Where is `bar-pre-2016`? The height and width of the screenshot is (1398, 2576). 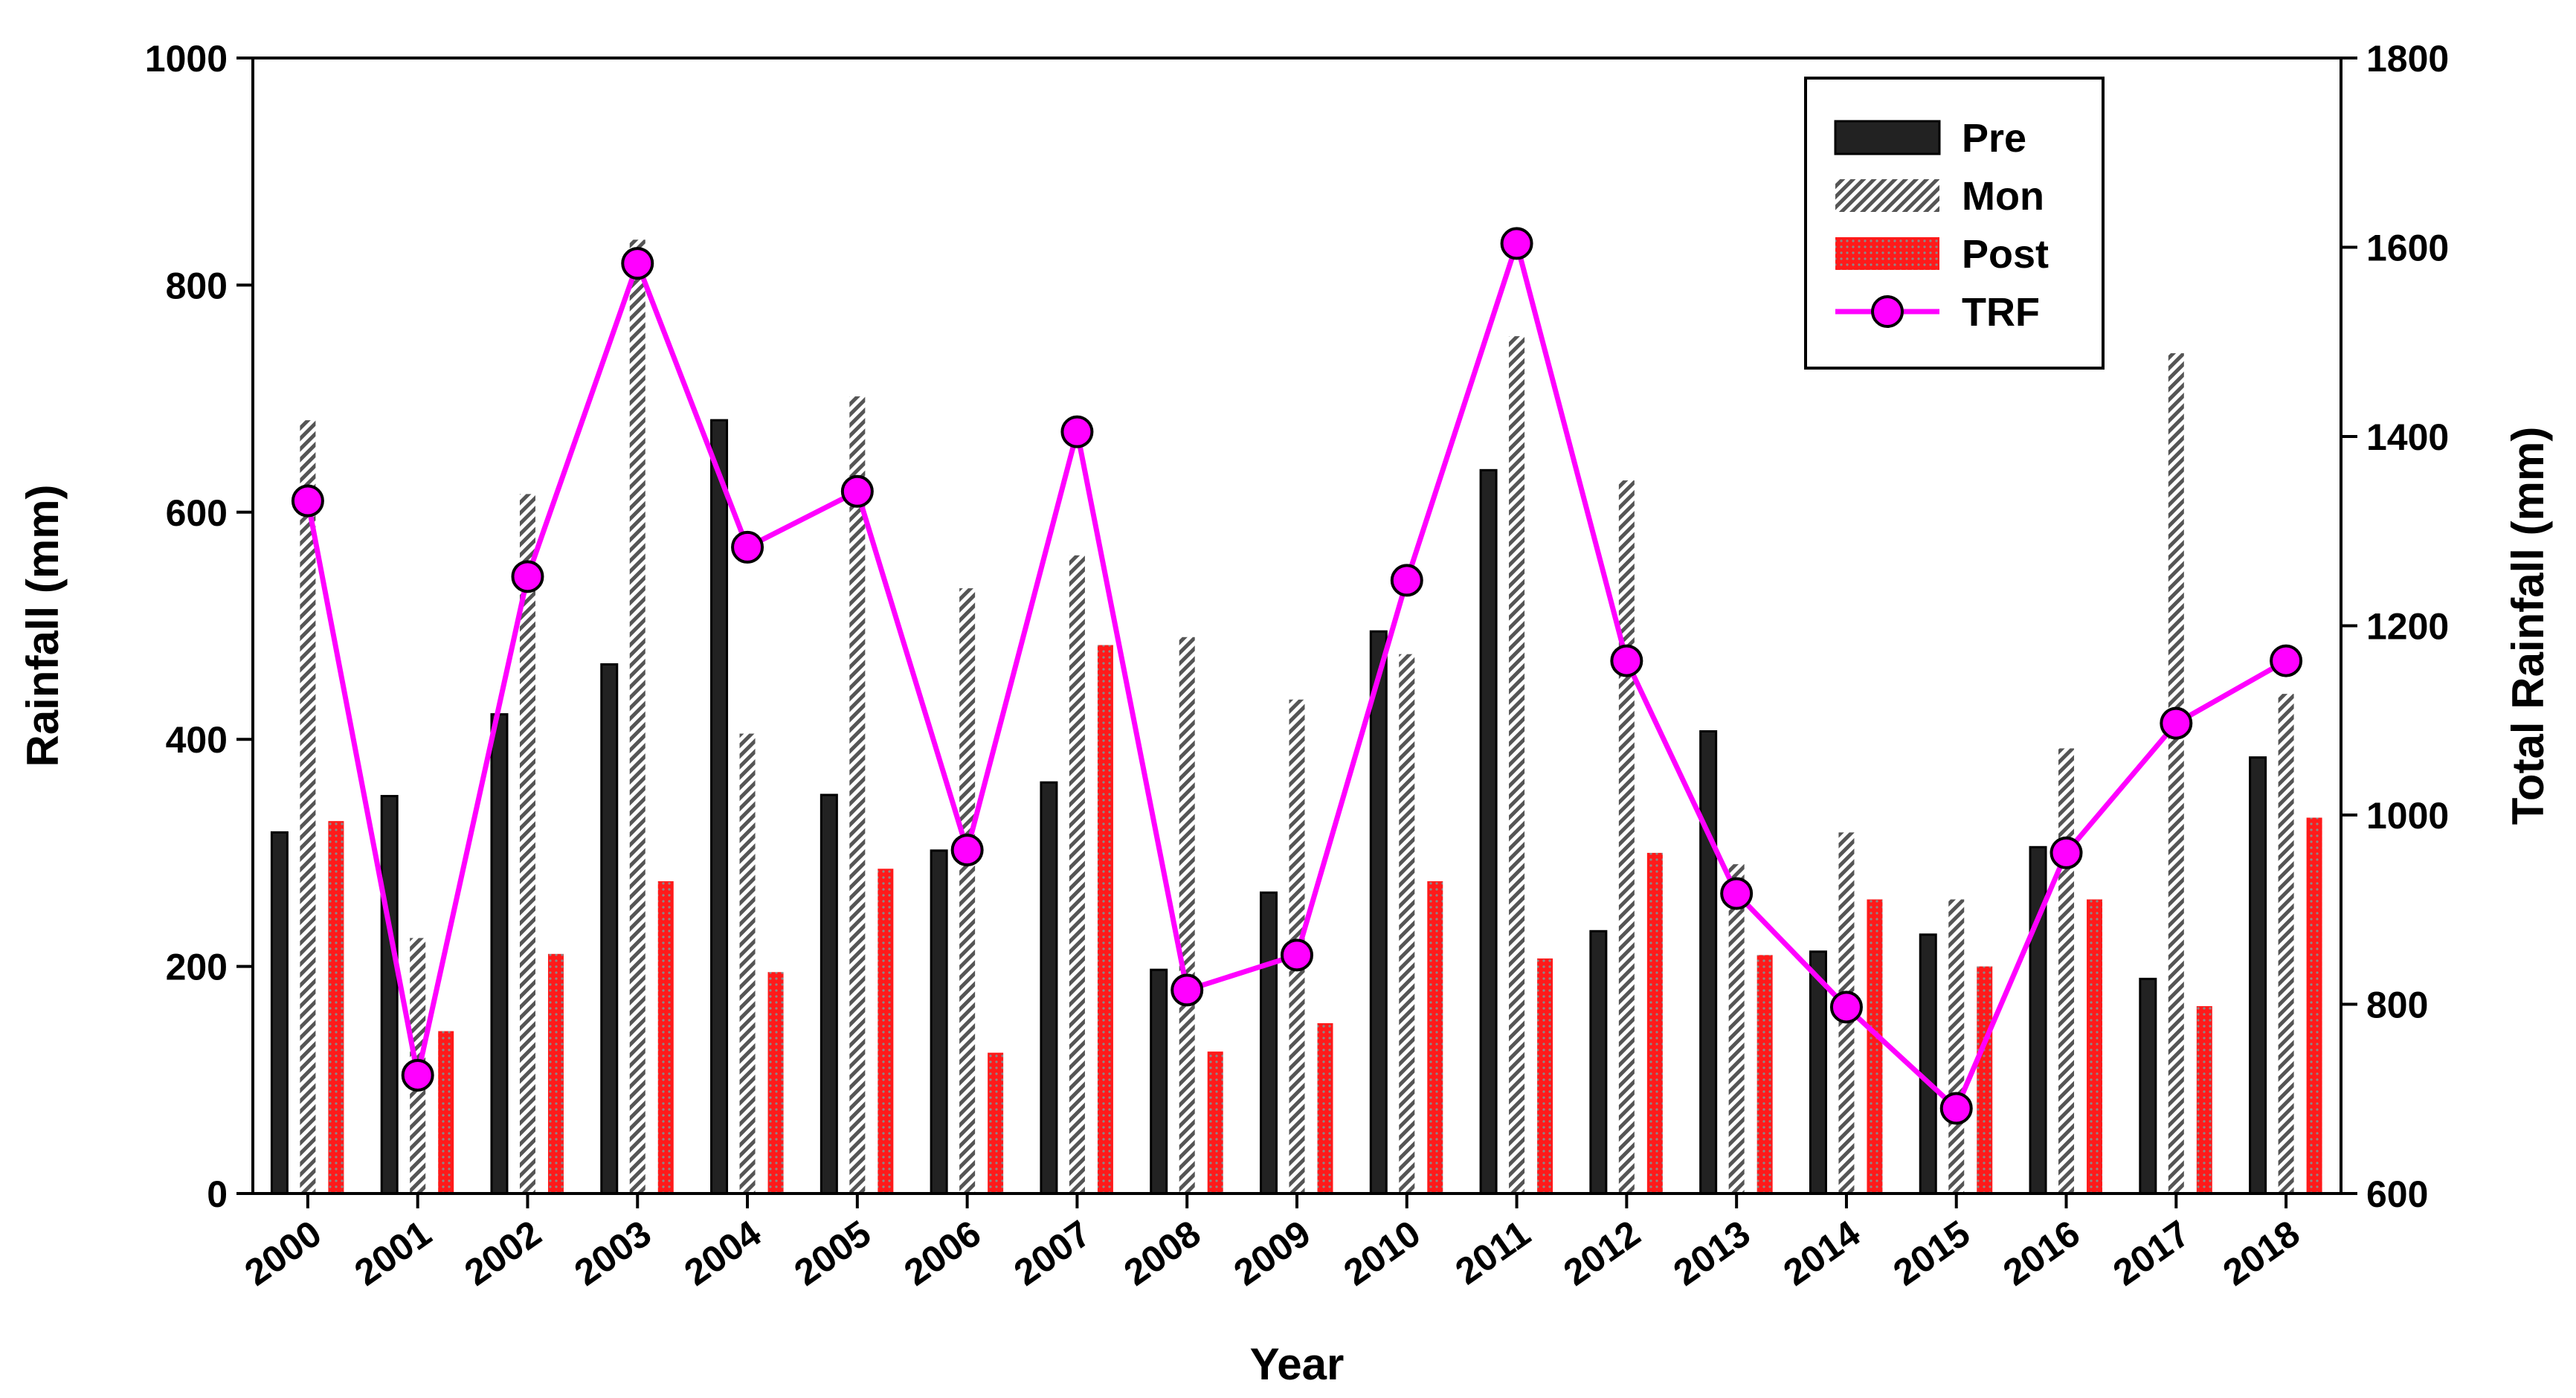 bar-pre-2016 is located at coordinates (2038, 1020).